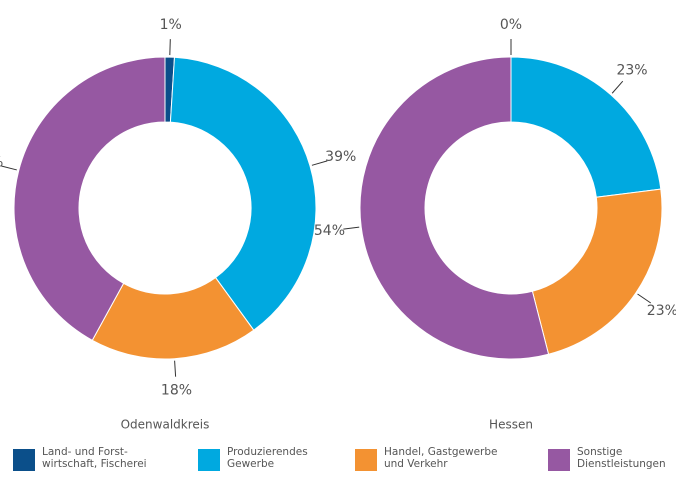 This screenshot has height=503, width=676. I want to click on value-label: 42%, so click(1, 162).